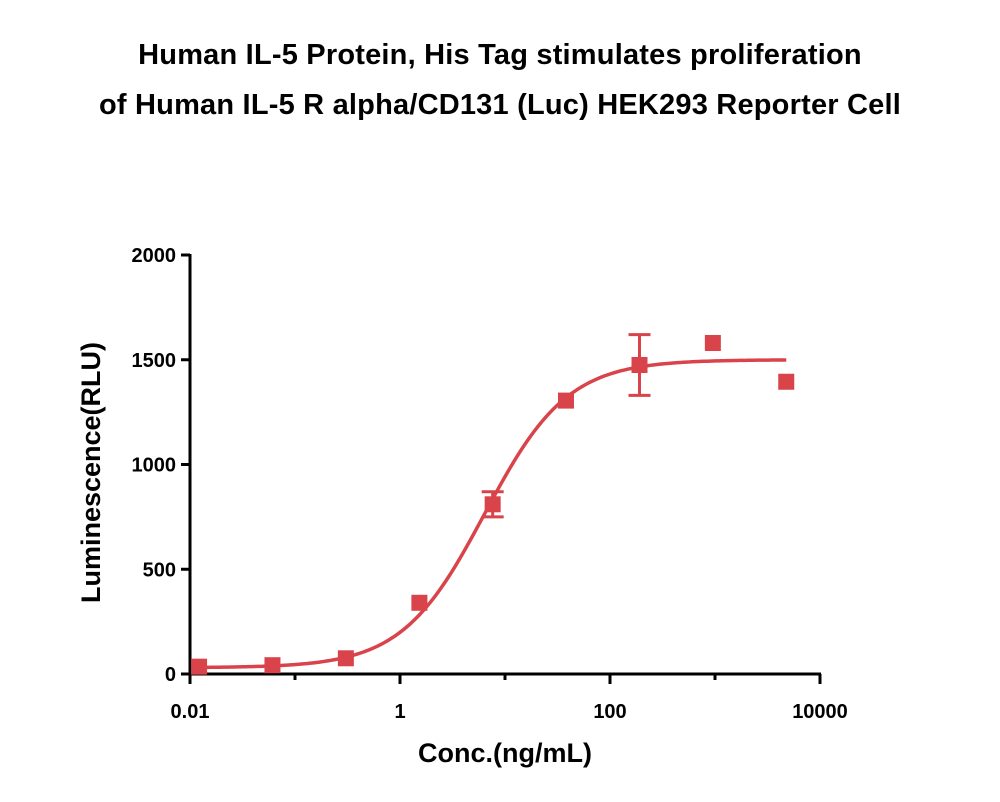  I want to click on x-tick-label: 10000, so click(820, 712).